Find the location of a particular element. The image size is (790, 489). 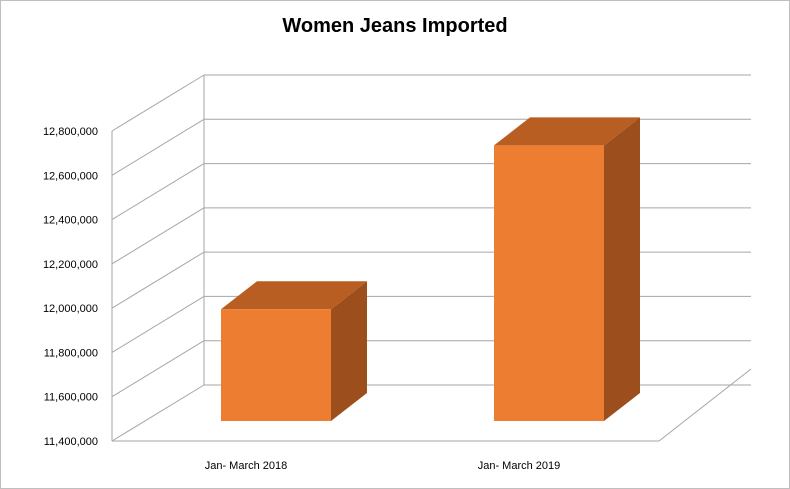

floor-right-edge is located at coordinates (705, 405).